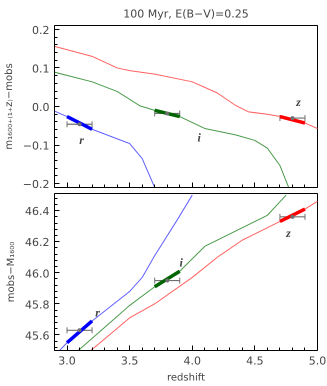 This screenshot has height=386, width=327. I want to click on x-tick-label: 5.0, so click(317, 361).